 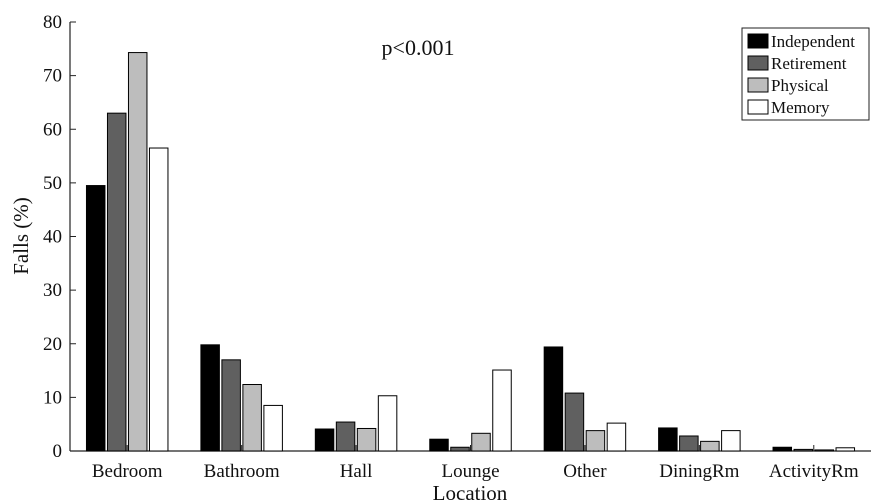 I want to click on x-tick-label: Hall, so click(x=356, y=471).